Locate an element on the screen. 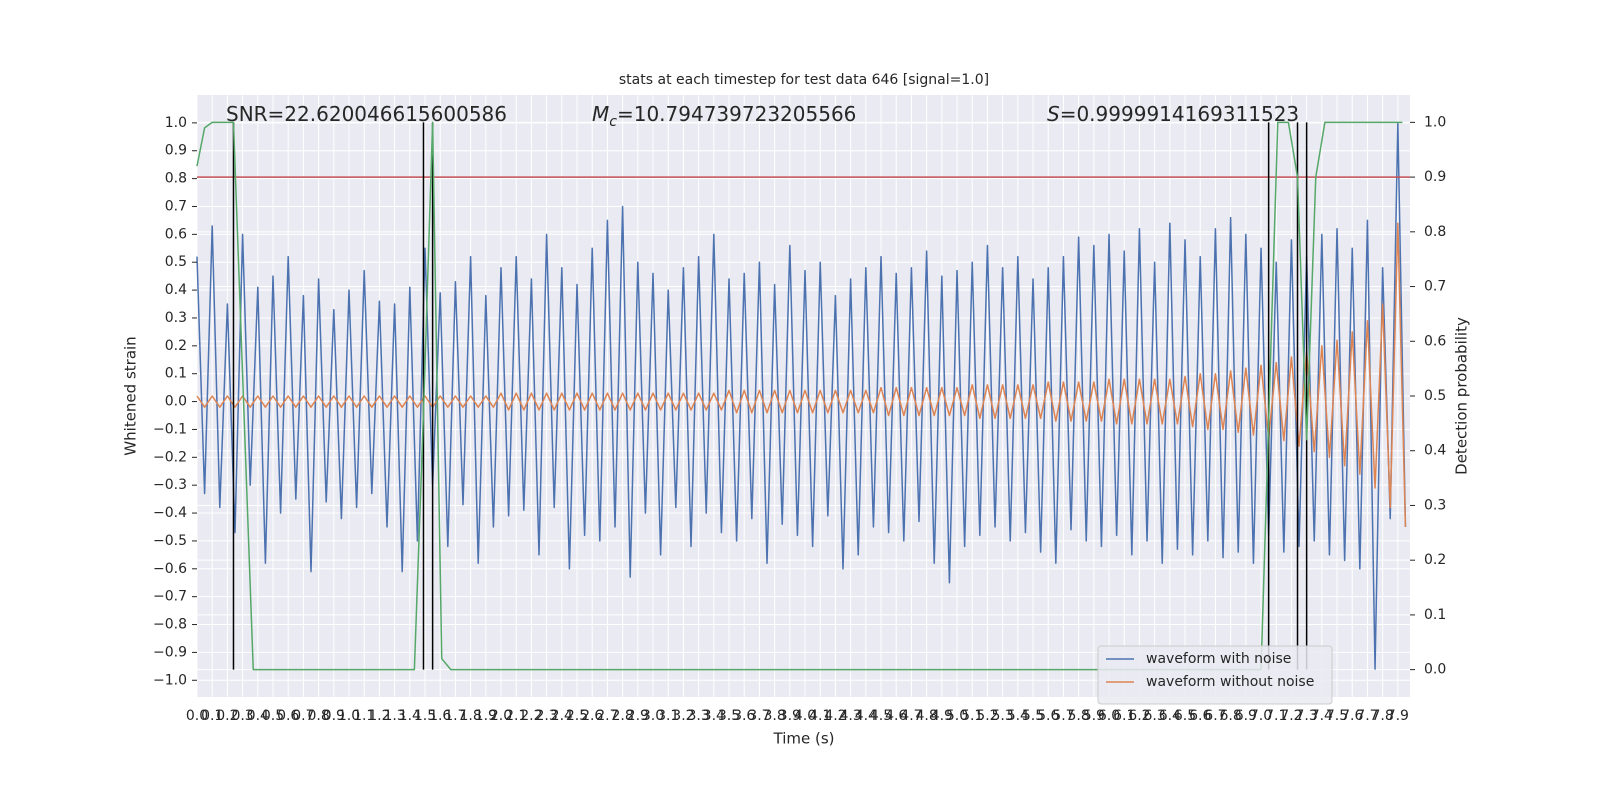 The image size is (1600, 800). x-tick-label: 6.1 is located at coordinates (1124, 716).